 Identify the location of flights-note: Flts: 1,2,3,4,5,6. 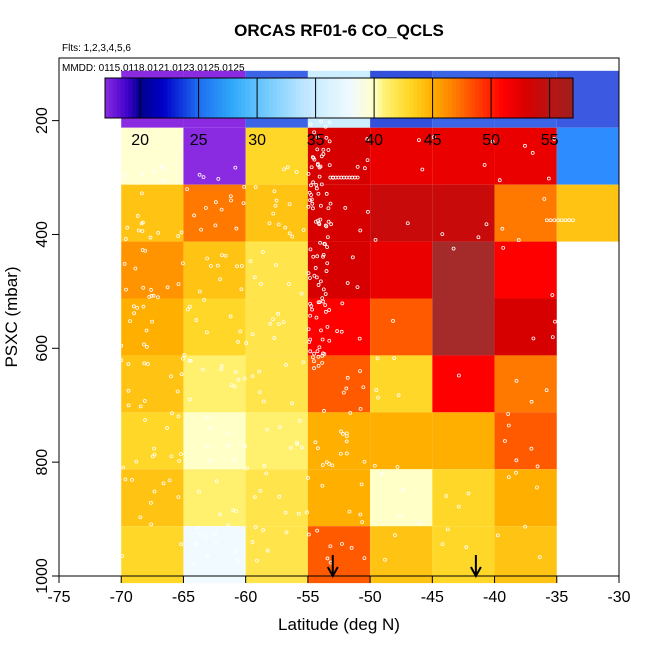
(96, 48).